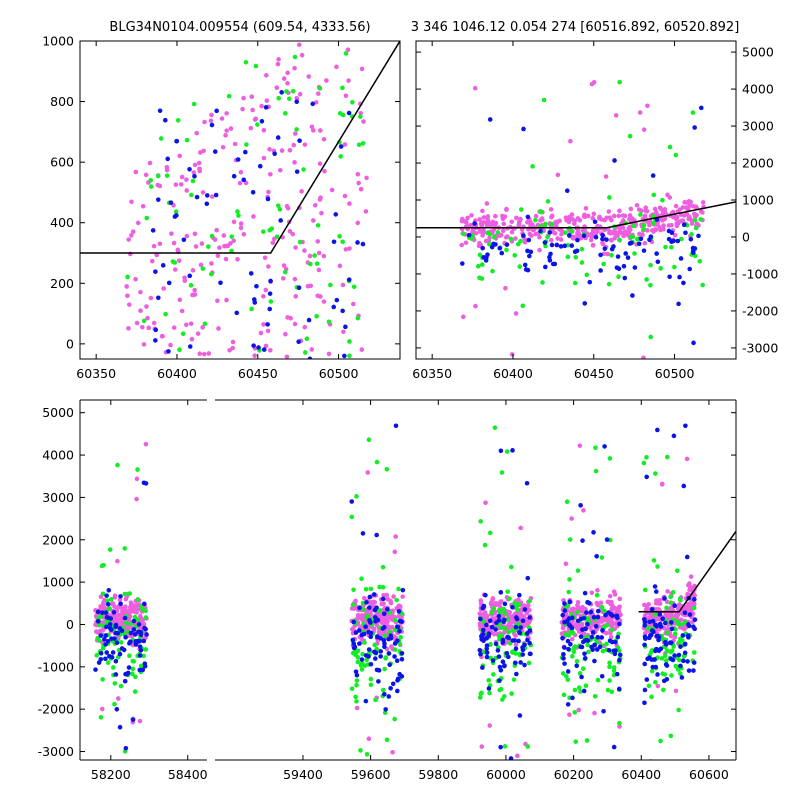 This screenshot has width=800, height=800. What do you see at coordinates (339, 373) in the screenshot?
I see `x-tick-label: 60500` at bounding box center [339, 373].